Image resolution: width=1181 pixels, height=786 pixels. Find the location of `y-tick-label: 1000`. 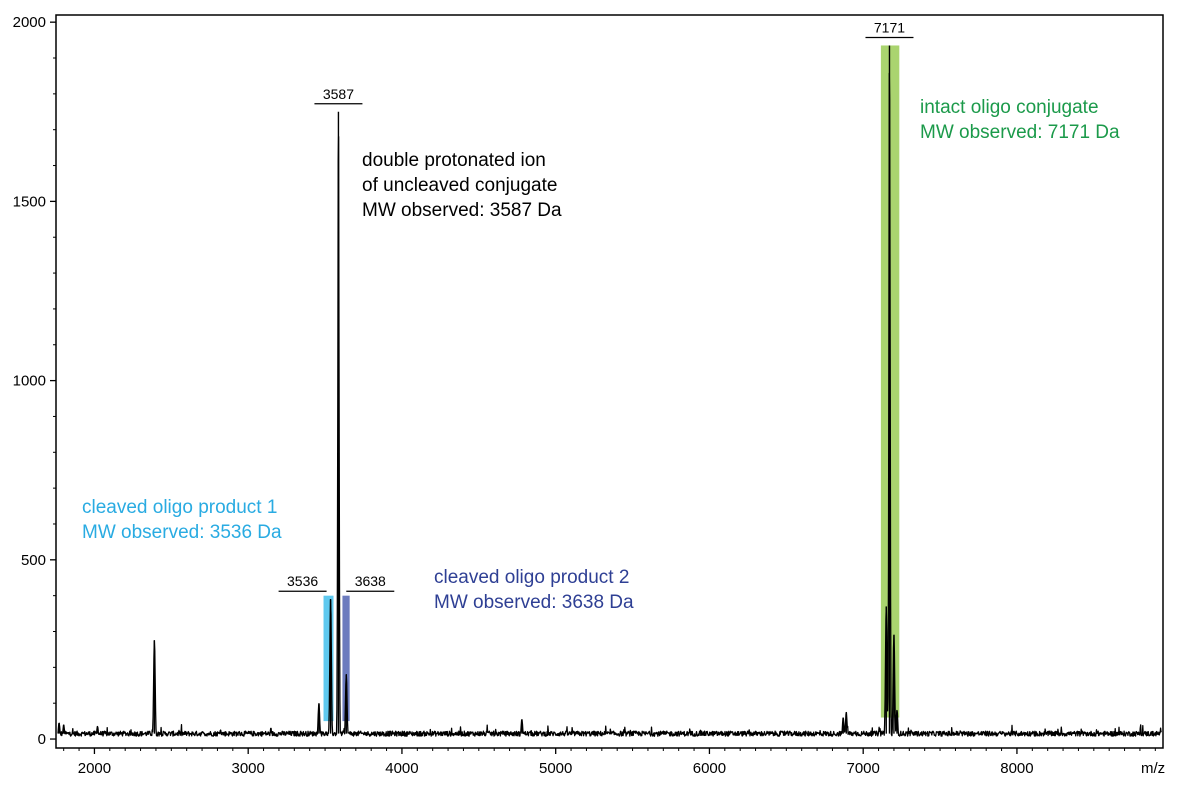

y-tick-label: 1000 is located at coordinates (29, 381).